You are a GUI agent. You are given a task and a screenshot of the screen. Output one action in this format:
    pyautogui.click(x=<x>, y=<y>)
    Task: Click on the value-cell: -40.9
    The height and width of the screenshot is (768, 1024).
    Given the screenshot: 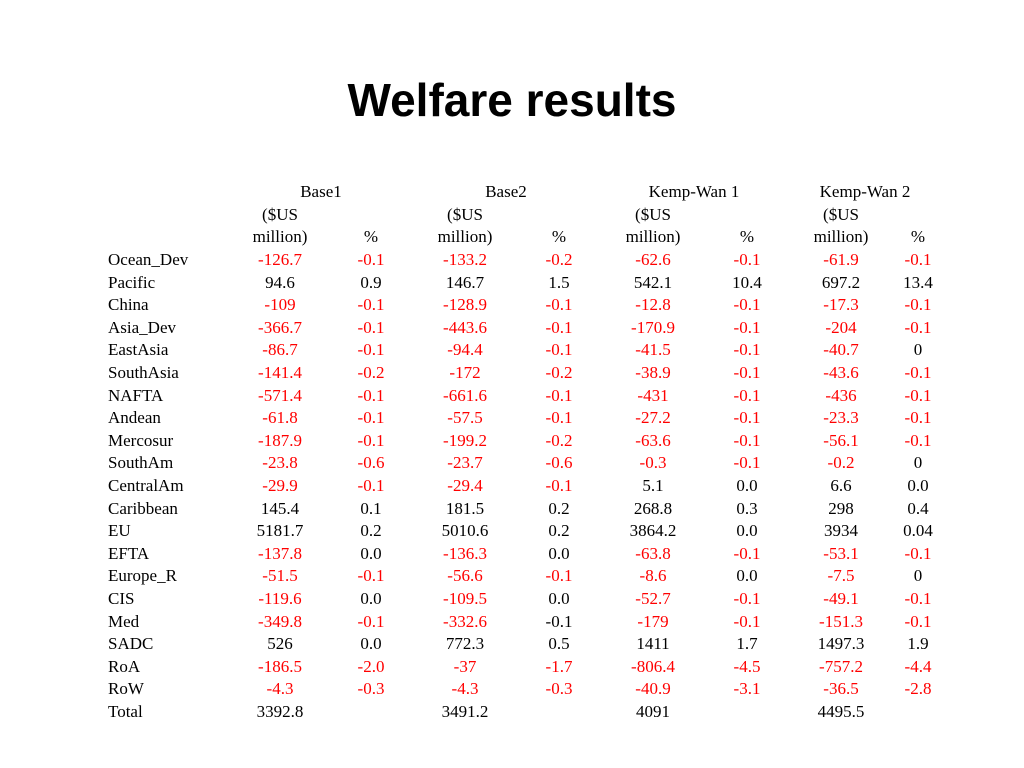 What is the action you would take?
    pyautogui.click(x=653, y=689)
    